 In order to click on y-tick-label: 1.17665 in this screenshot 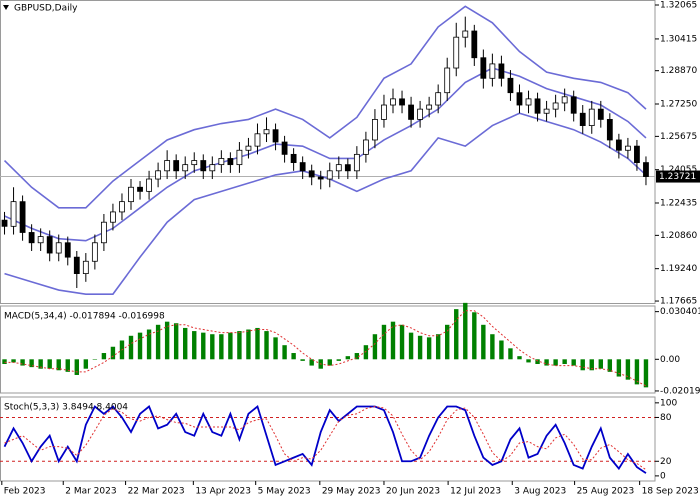, I will do `click(678, 302)`.